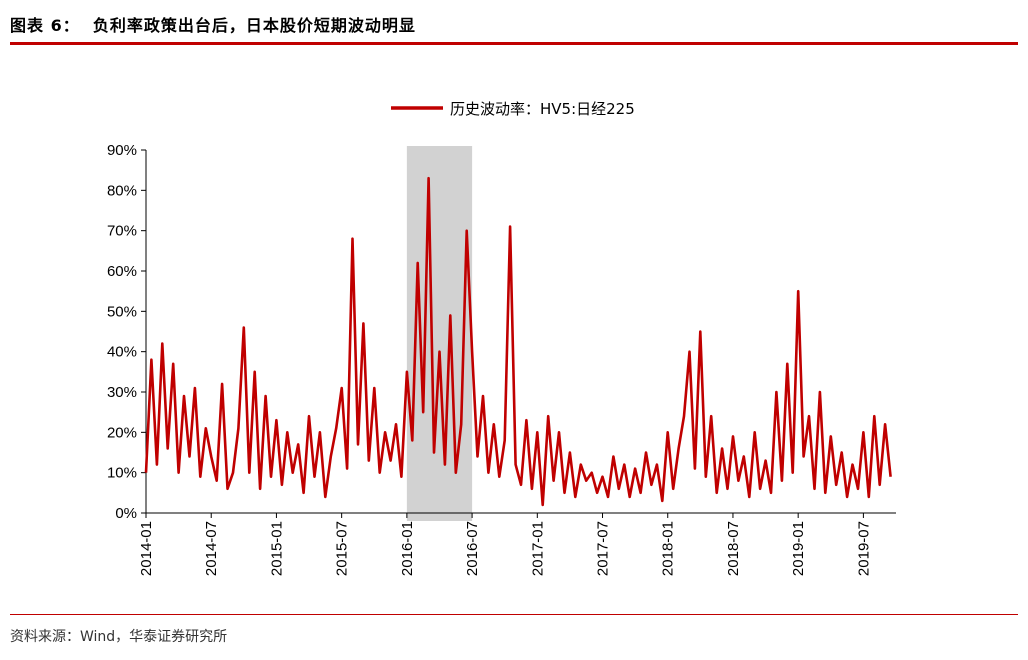  What do you see at coordinates (342, 548) in the screenshot?
I see `x-tick-label: 2015-07` at bounding box center [342, 548].